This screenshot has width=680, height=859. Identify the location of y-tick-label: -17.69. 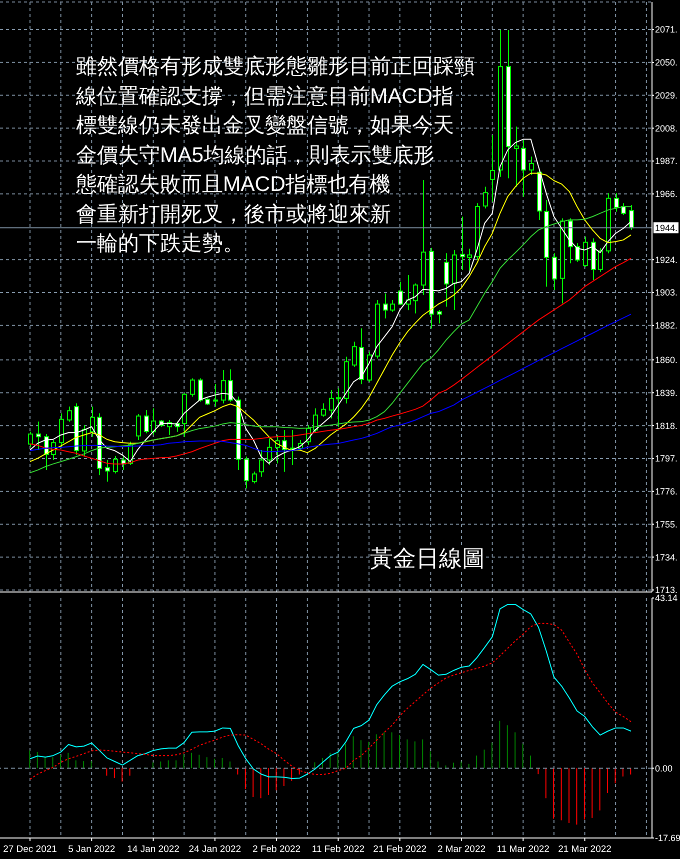
(667, 838).